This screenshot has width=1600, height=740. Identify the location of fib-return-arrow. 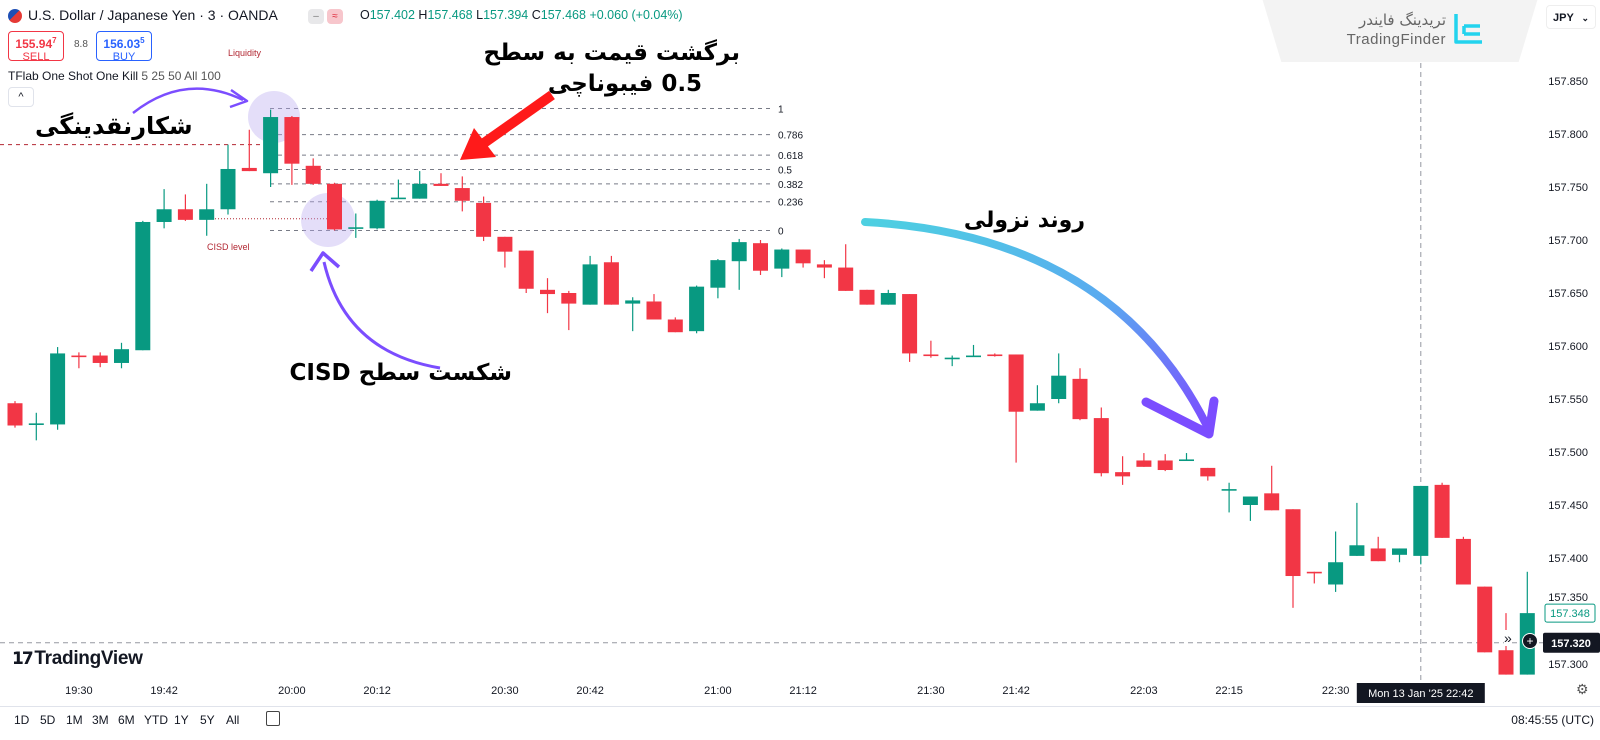
(518, 119).